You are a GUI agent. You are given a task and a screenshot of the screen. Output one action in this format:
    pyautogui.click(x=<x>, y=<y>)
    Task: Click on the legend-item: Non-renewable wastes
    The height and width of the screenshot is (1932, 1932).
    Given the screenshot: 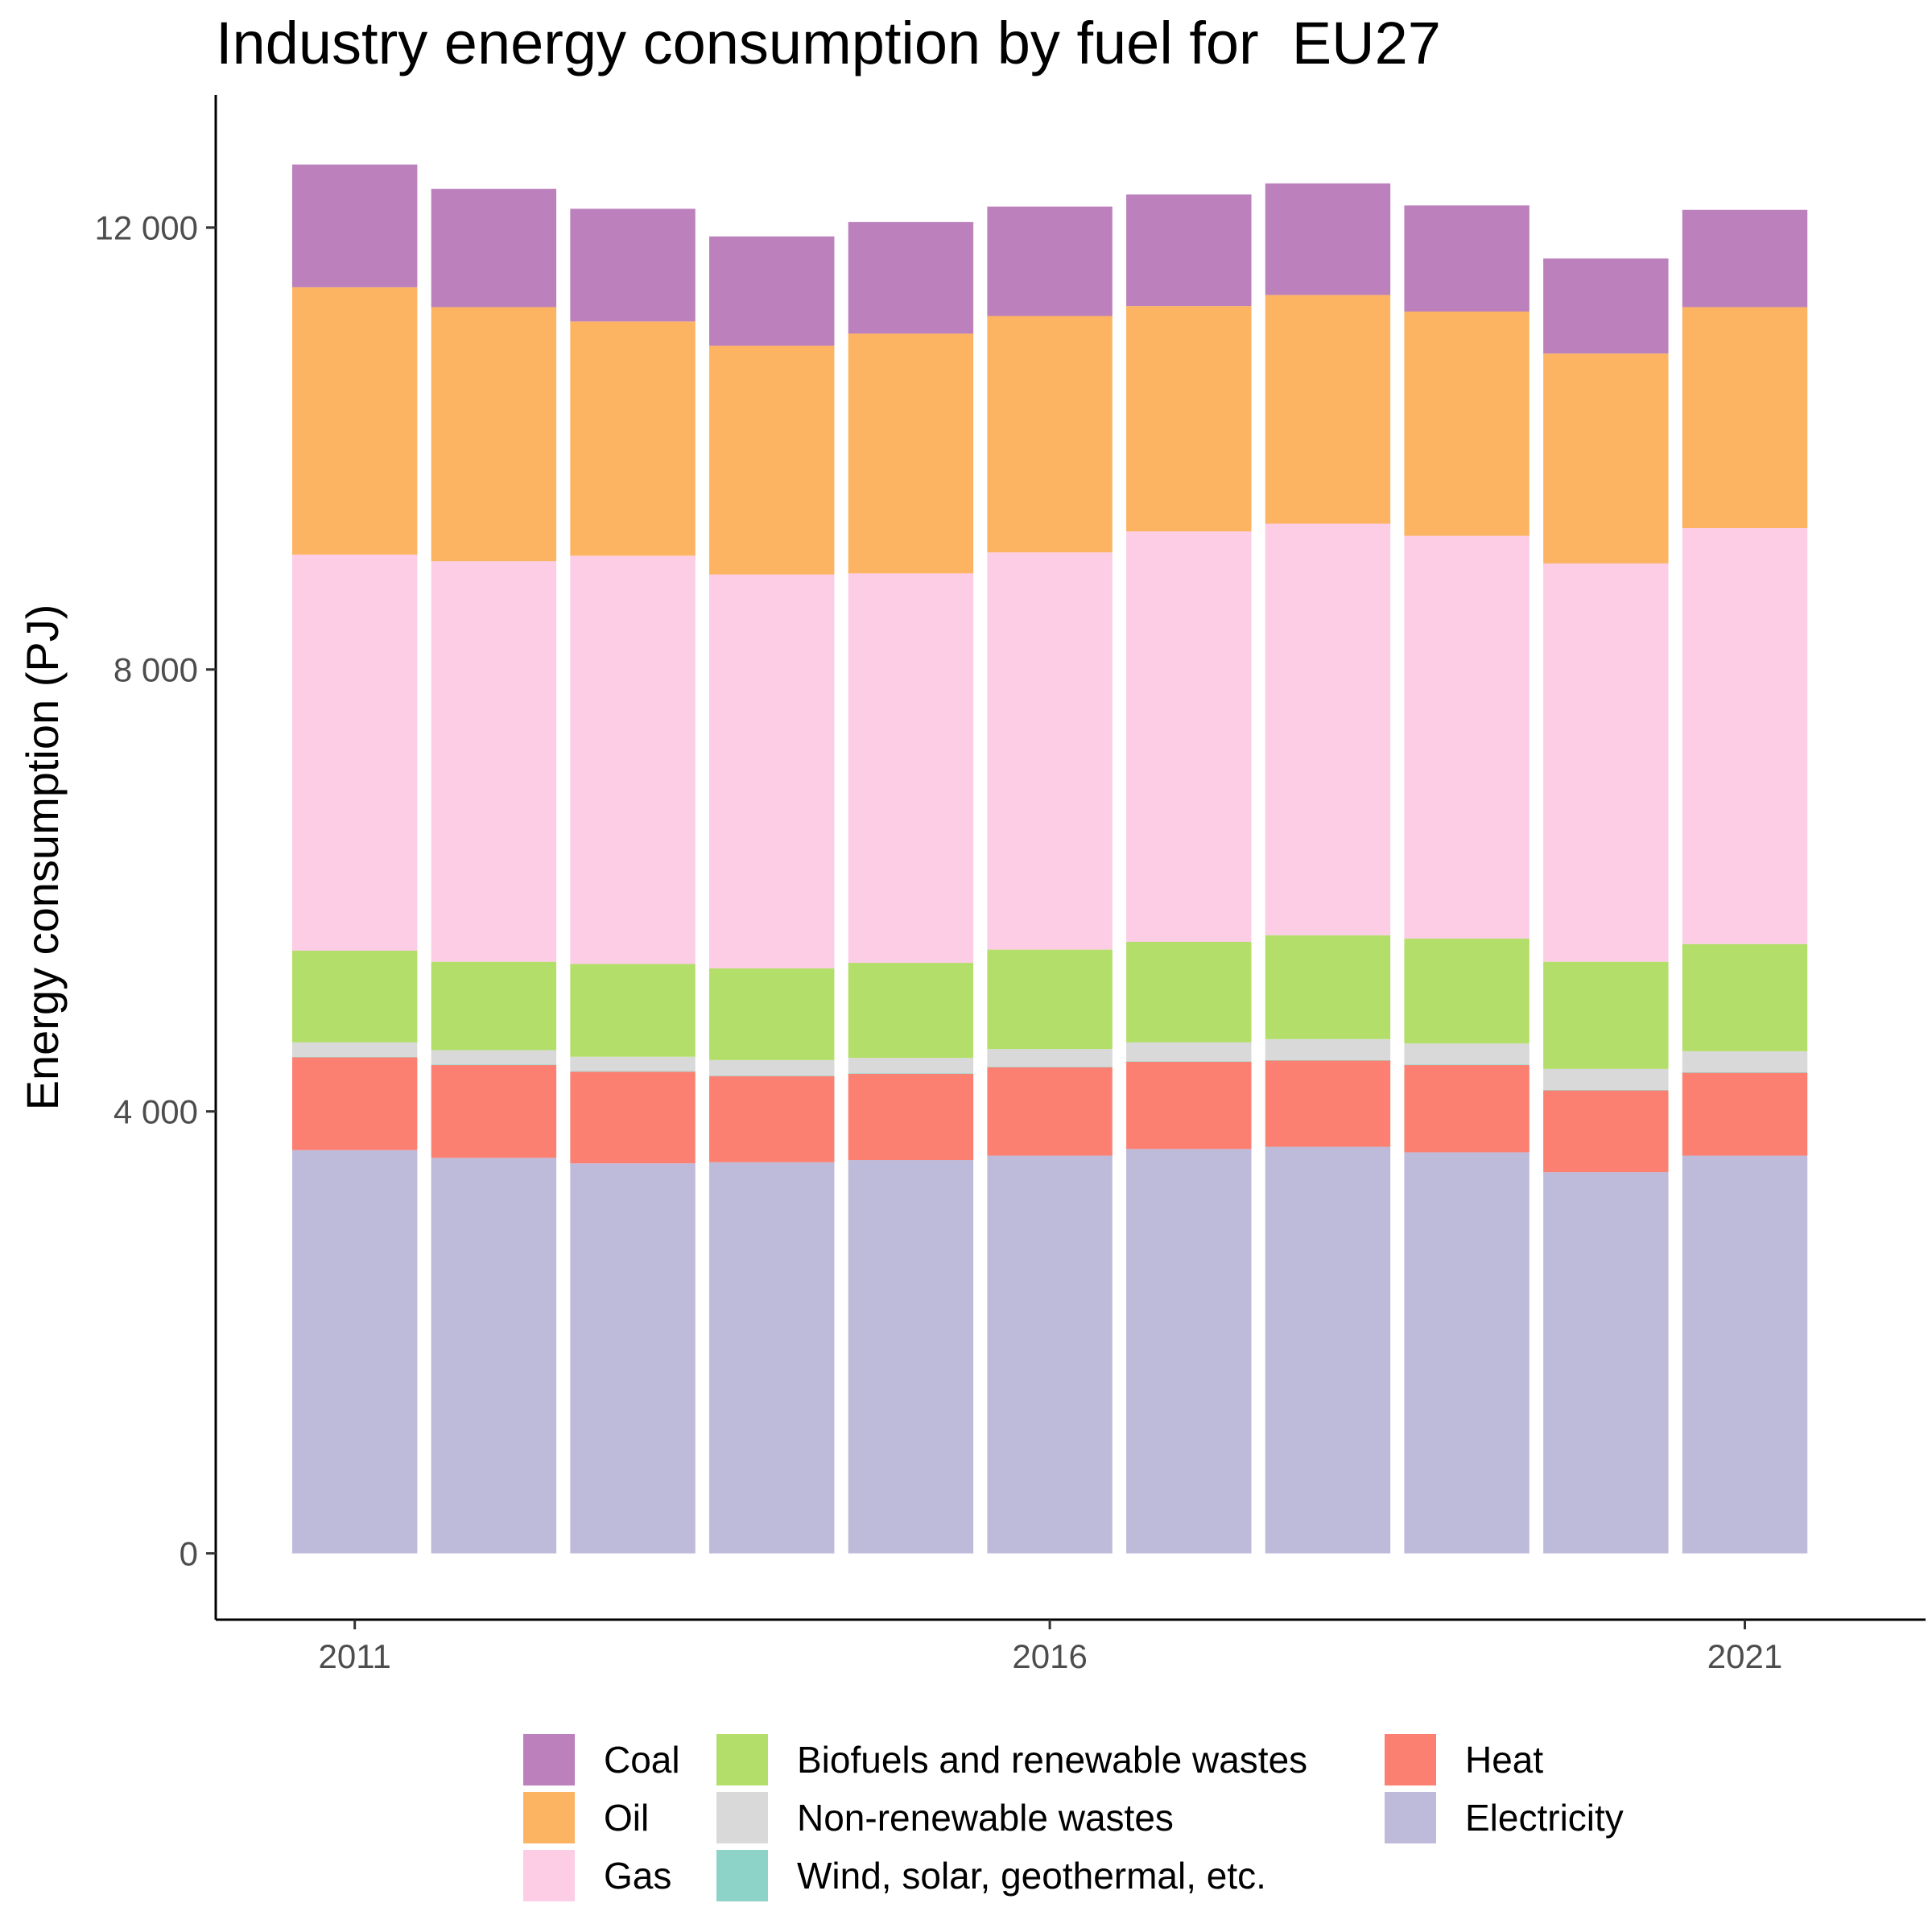 What is the action you would take?
    pyautogui.click(x=1050, y=1818)
    